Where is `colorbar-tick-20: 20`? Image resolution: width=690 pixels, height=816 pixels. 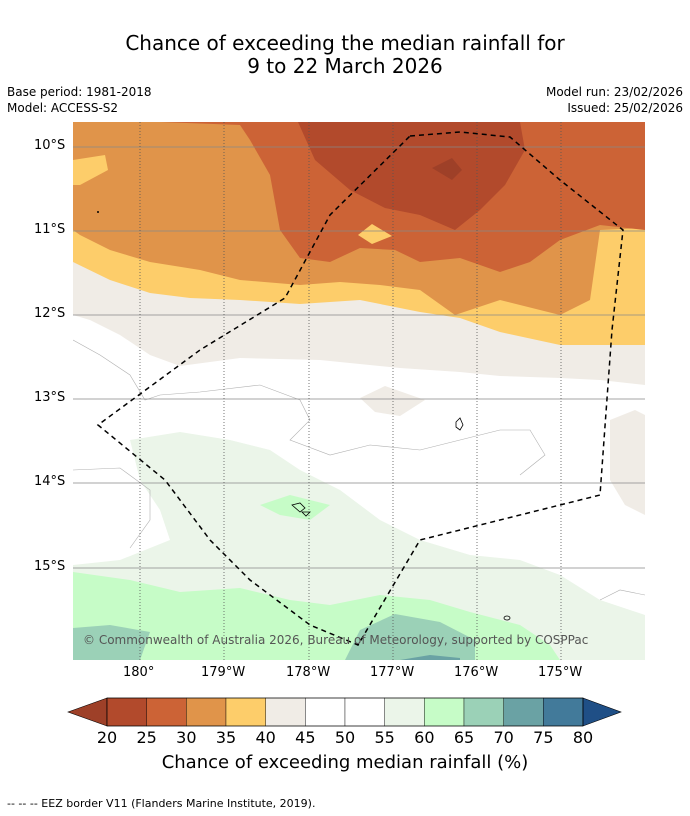
colorbar-tick-20: 20 is located at coordinates (107, 737).